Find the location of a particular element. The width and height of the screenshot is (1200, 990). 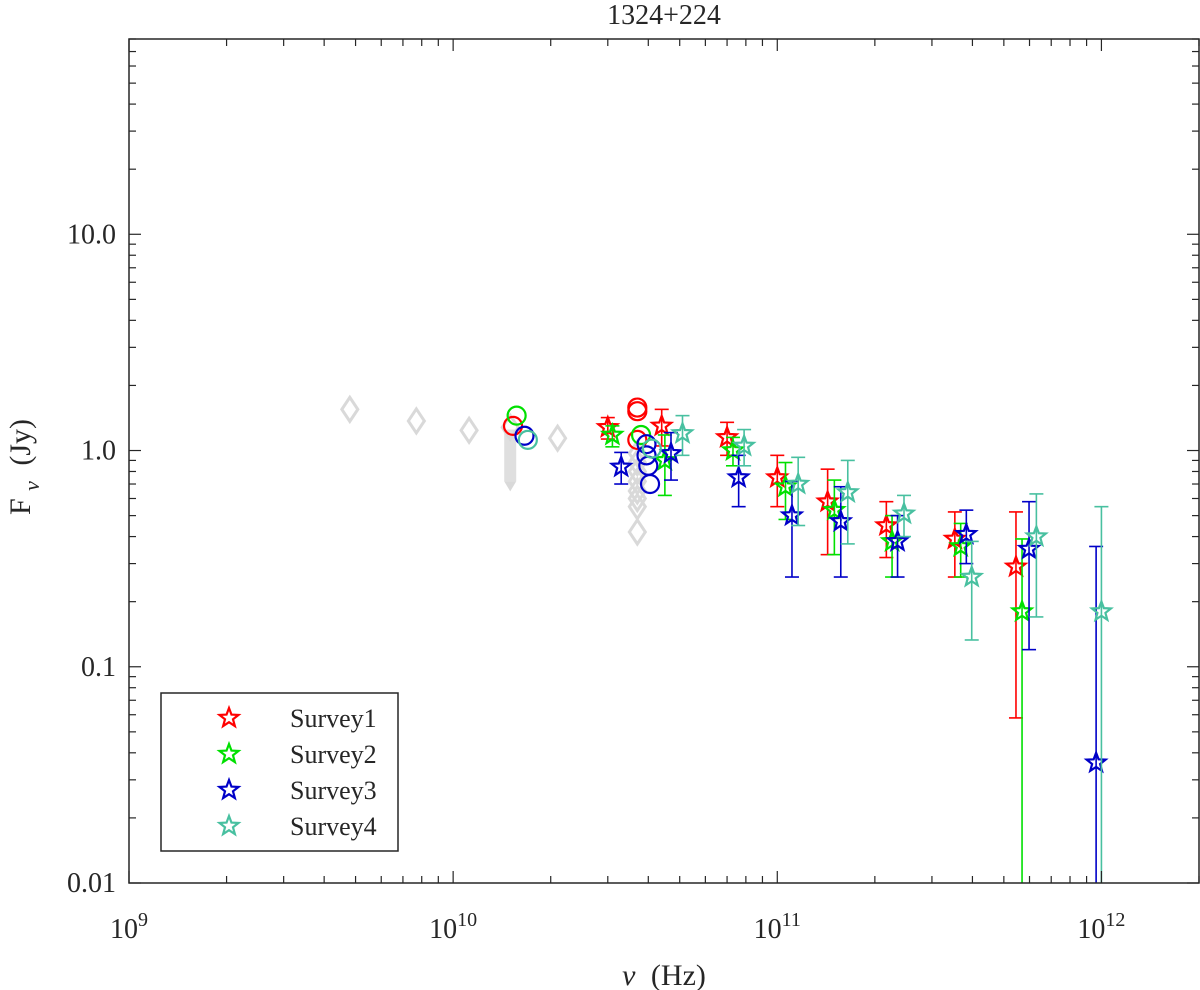

x-tick-exponent: 11 is located at coordinates (791, 920).